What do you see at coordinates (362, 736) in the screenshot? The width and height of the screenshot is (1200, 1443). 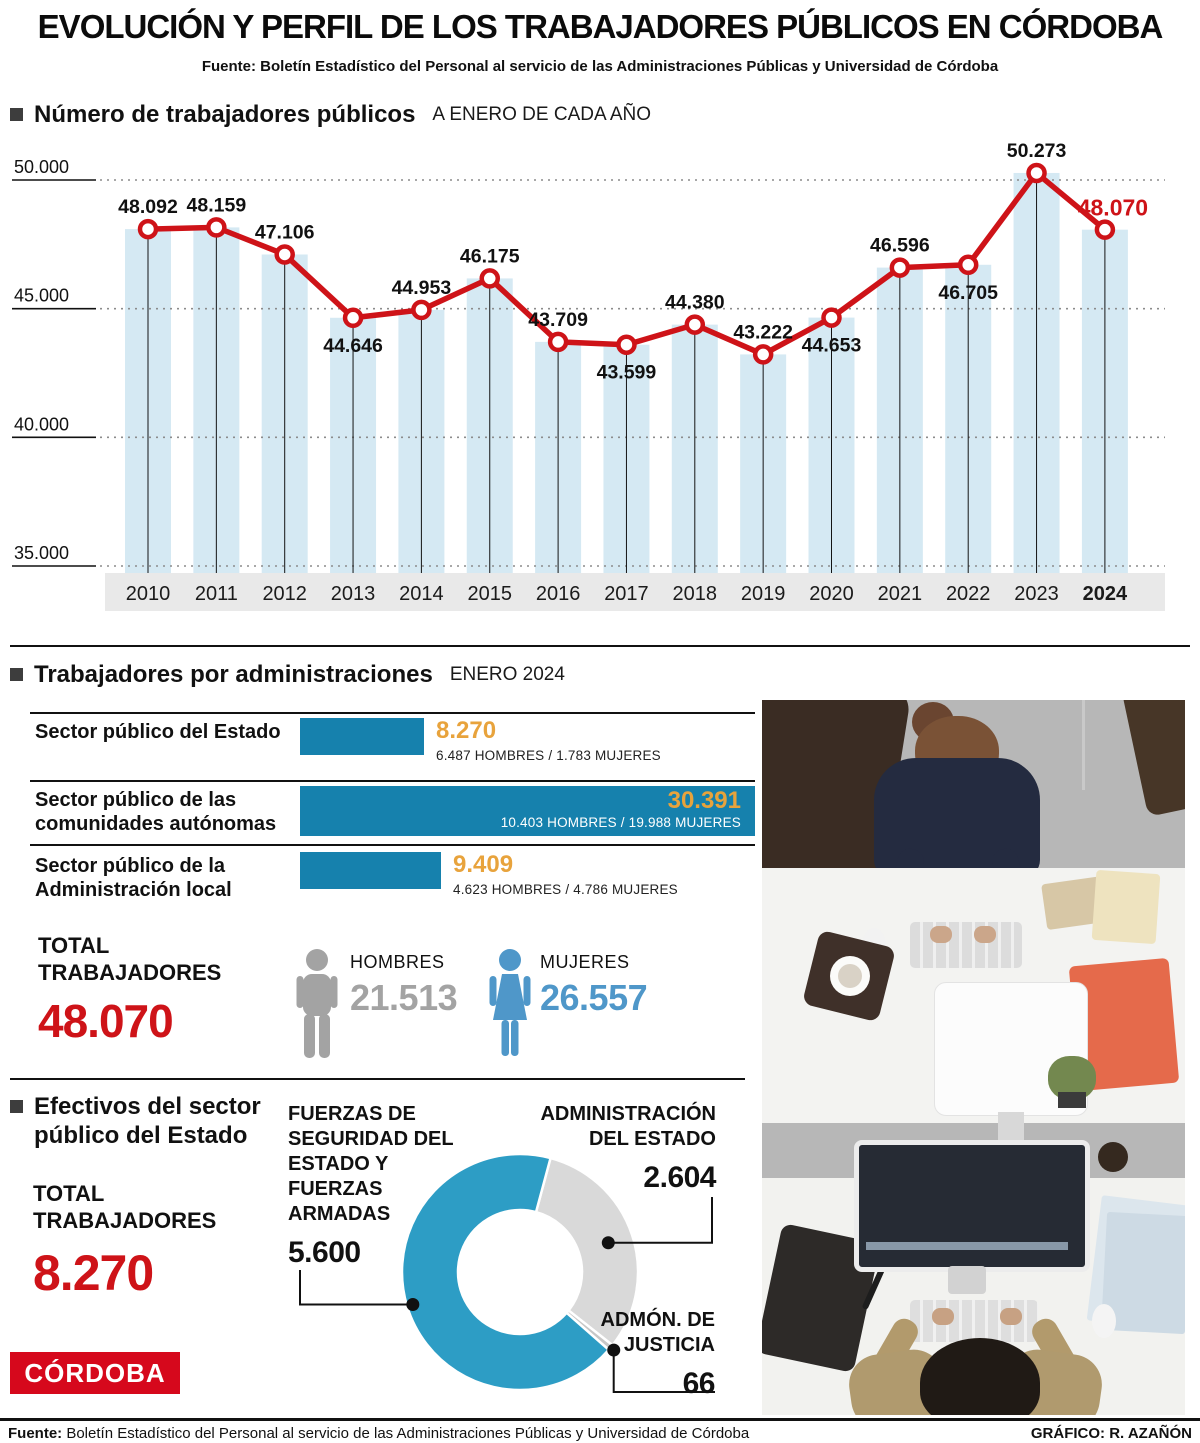 I see `admin-bar` at bounding box center [362, 736].